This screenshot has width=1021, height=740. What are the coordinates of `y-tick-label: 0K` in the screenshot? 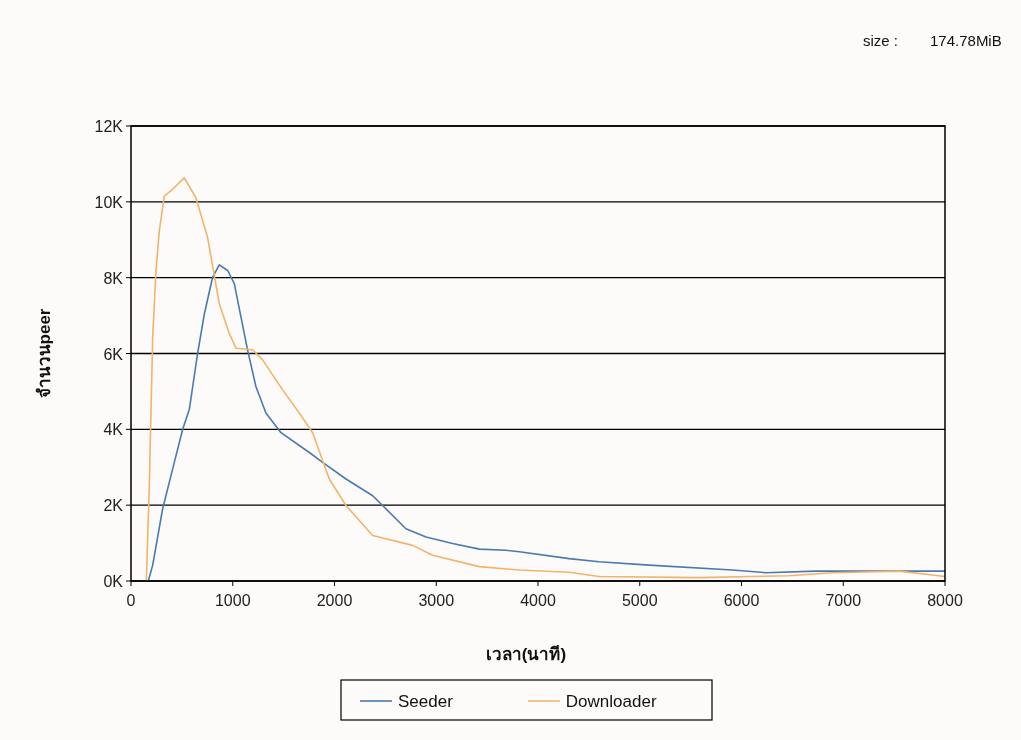 It's located at (113, 581).